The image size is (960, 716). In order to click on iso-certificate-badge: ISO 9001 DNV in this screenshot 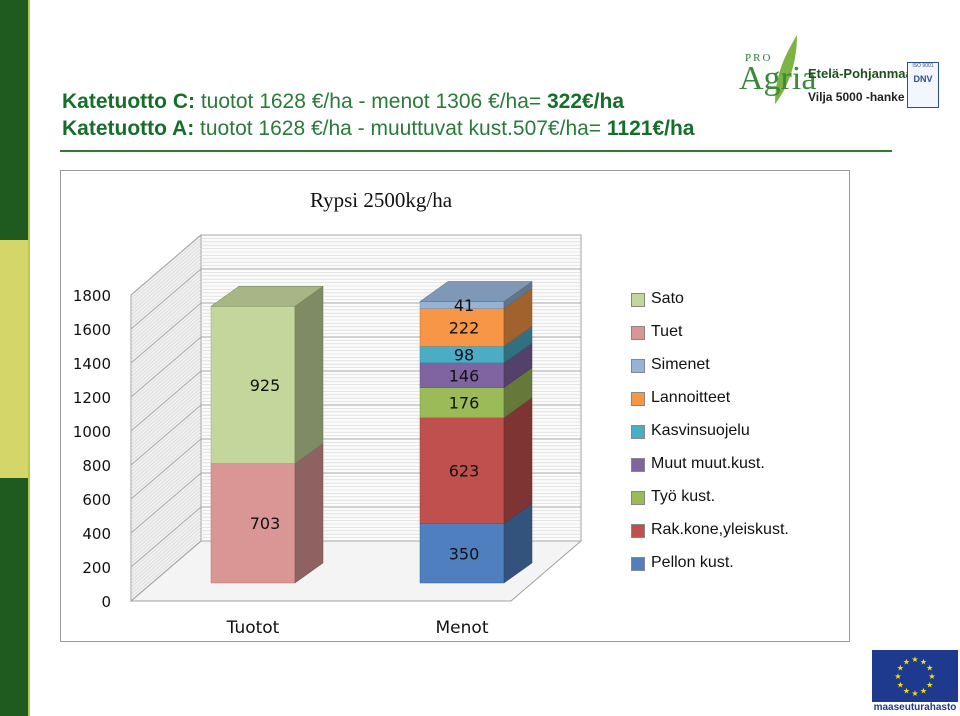, I will do `click(923, 85)`.